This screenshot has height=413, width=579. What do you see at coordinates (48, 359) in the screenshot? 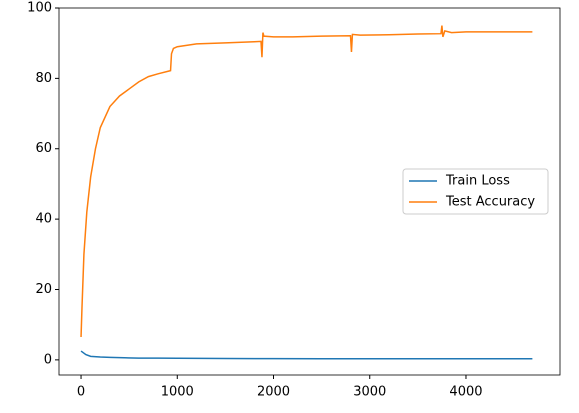
I see `y-tick-label: 0` at bounding box center [48, 359].